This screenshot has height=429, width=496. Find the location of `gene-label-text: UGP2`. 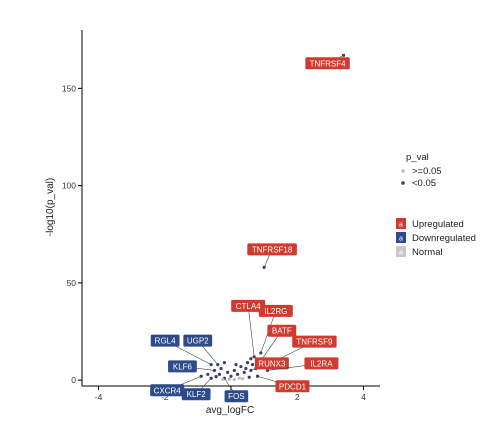

gene-label-text: UGP2 is located at coordinates (198, 341).